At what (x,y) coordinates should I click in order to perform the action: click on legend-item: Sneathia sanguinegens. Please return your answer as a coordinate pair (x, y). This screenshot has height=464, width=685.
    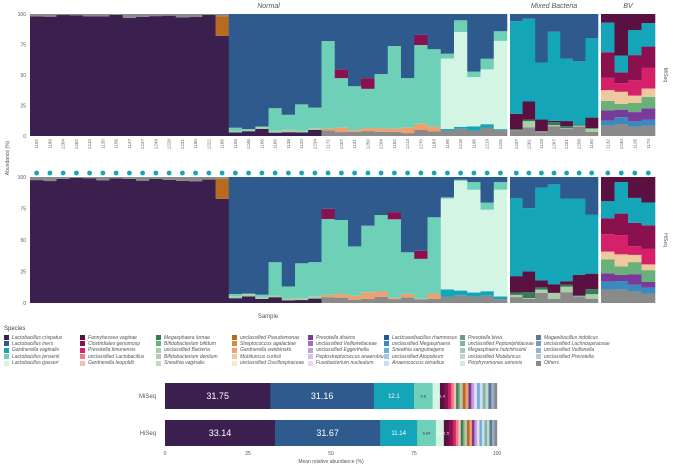
    Looking at the image, I should click on (414, 350).